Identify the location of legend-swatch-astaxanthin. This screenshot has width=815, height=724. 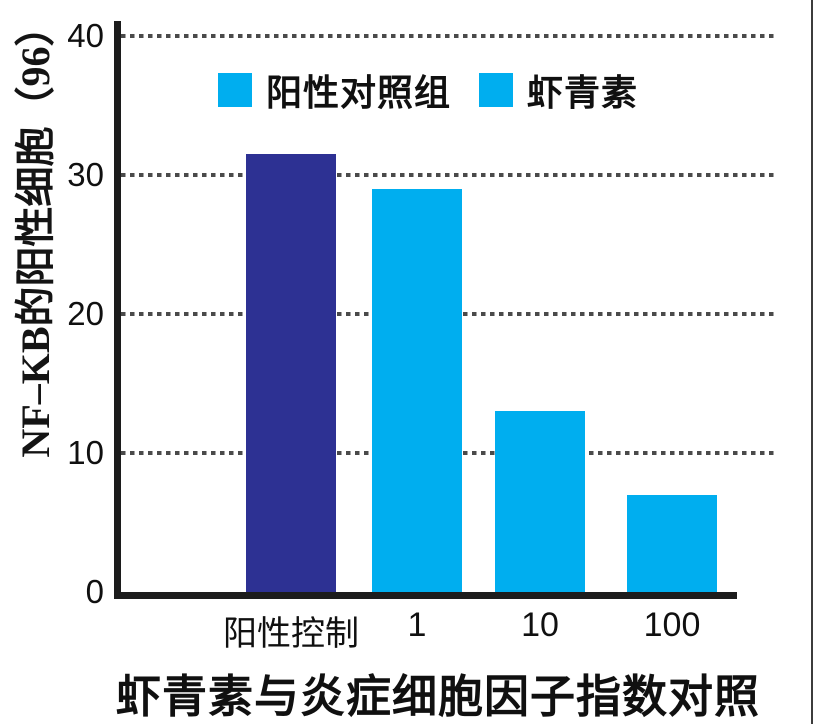
(496, 90).